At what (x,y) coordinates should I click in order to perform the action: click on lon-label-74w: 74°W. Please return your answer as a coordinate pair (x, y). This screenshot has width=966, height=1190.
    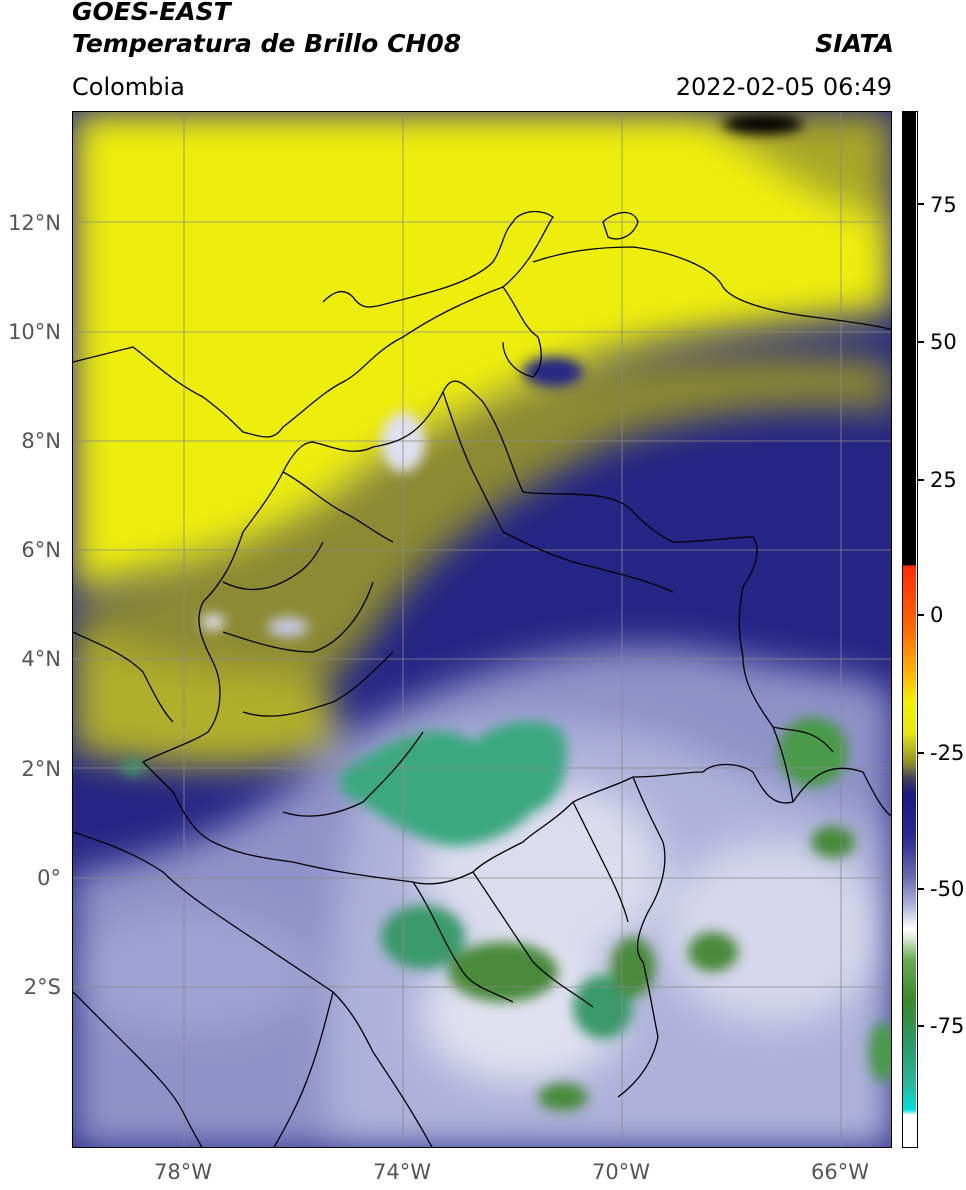
    Looking at the image, I should click on (402, 1172).